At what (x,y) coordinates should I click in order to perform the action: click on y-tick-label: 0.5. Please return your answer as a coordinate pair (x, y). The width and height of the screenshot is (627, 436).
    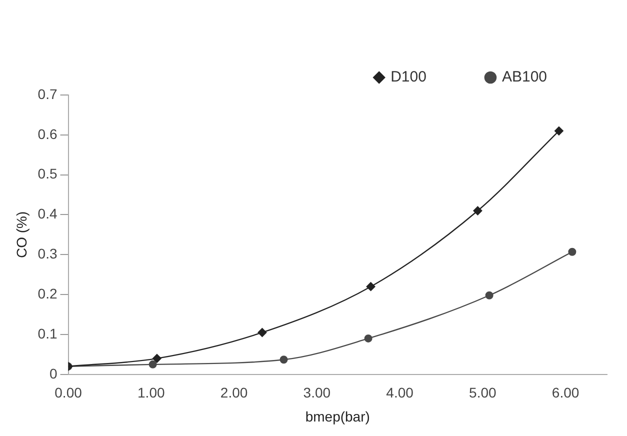
    Looking at the image, I should click on (48, 174).